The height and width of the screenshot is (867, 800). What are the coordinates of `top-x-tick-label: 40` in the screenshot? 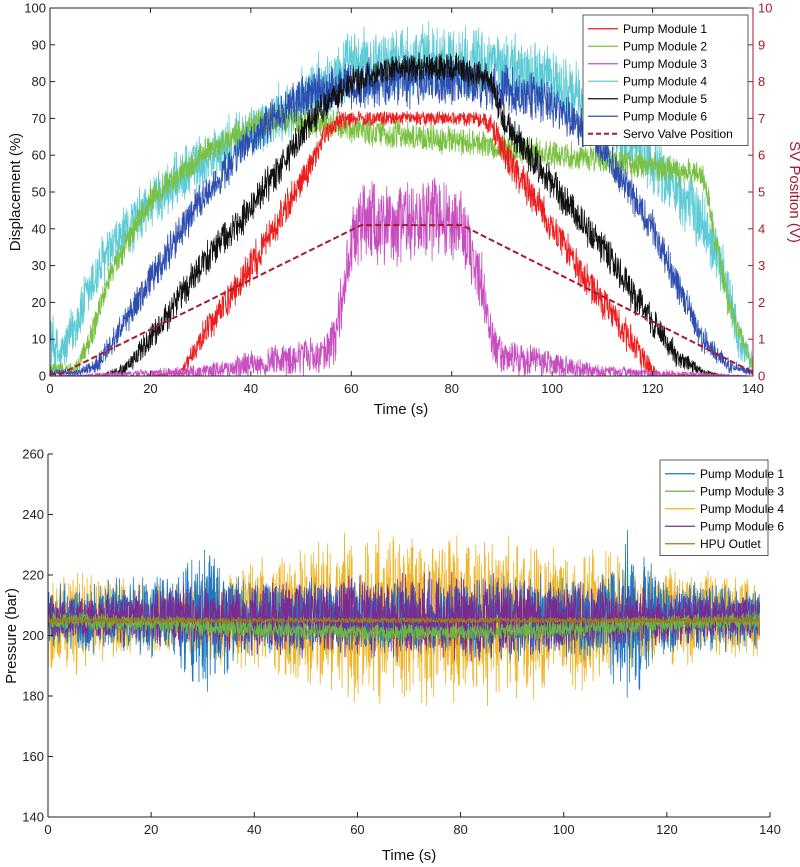 It's located at (251, 388).